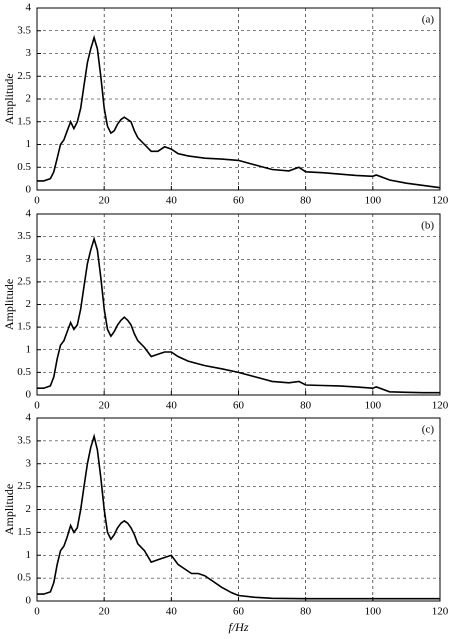 This screenshot has height=639, width=456. Describe the element at coordinates (427, 226) in the screenshot. I see `panel-label: (b)` at that location.